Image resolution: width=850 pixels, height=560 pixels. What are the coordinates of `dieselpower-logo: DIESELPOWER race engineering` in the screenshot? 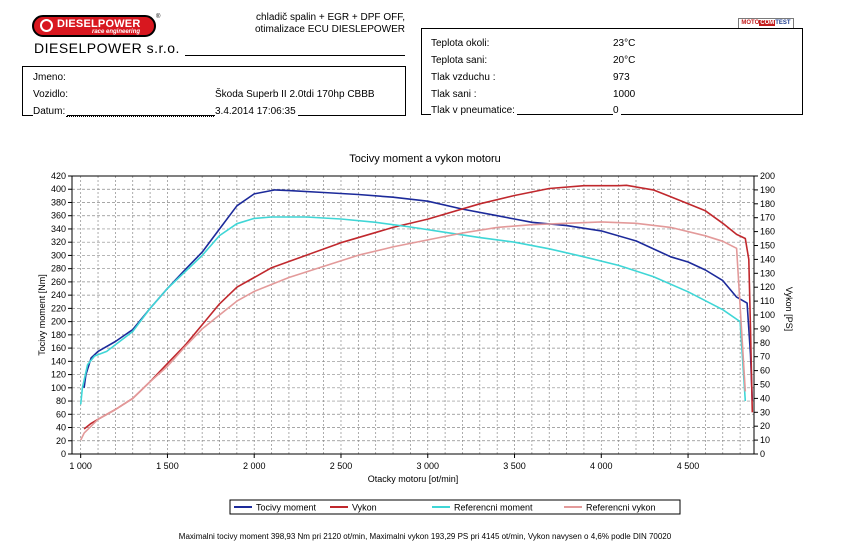 It's located at (94, 26).